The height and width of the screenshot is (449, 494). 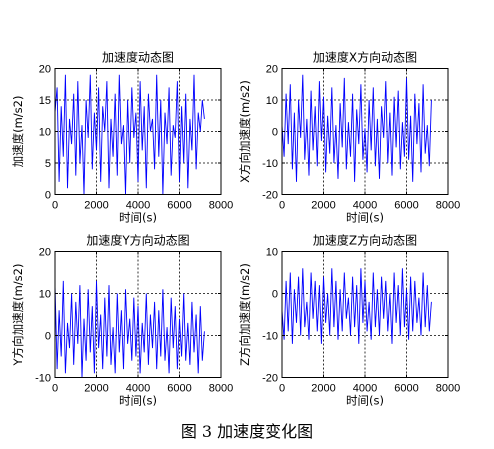 I want to click on chart-title: 加速度X方向动态图, so click(x=365, y=57).